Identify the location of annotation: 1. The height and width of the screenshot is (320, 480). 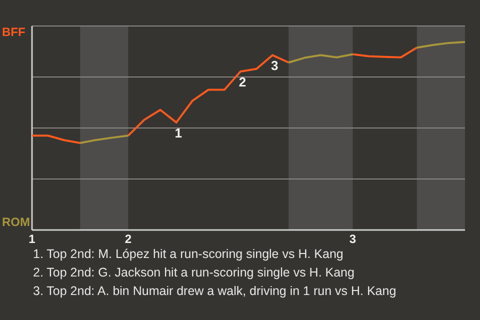
(178, 132).